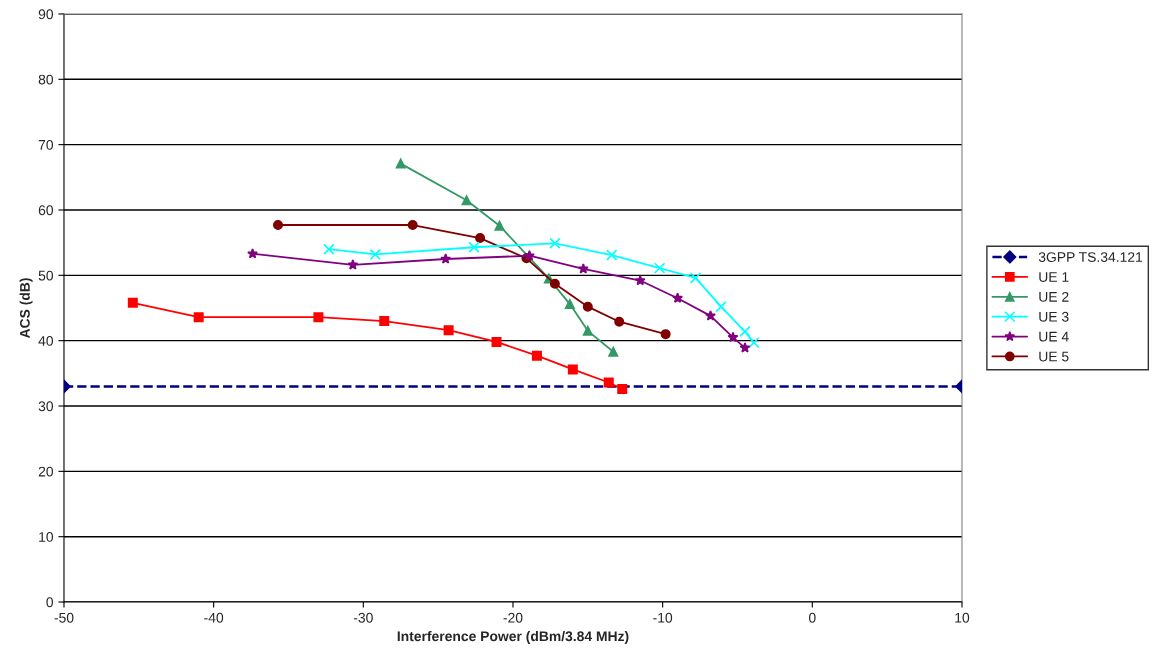 This screenshot has height=662, width=1174. Describe the element at coordinates (1054, 336) in the screenshot. I see `legend-label: UE 4` at that location.